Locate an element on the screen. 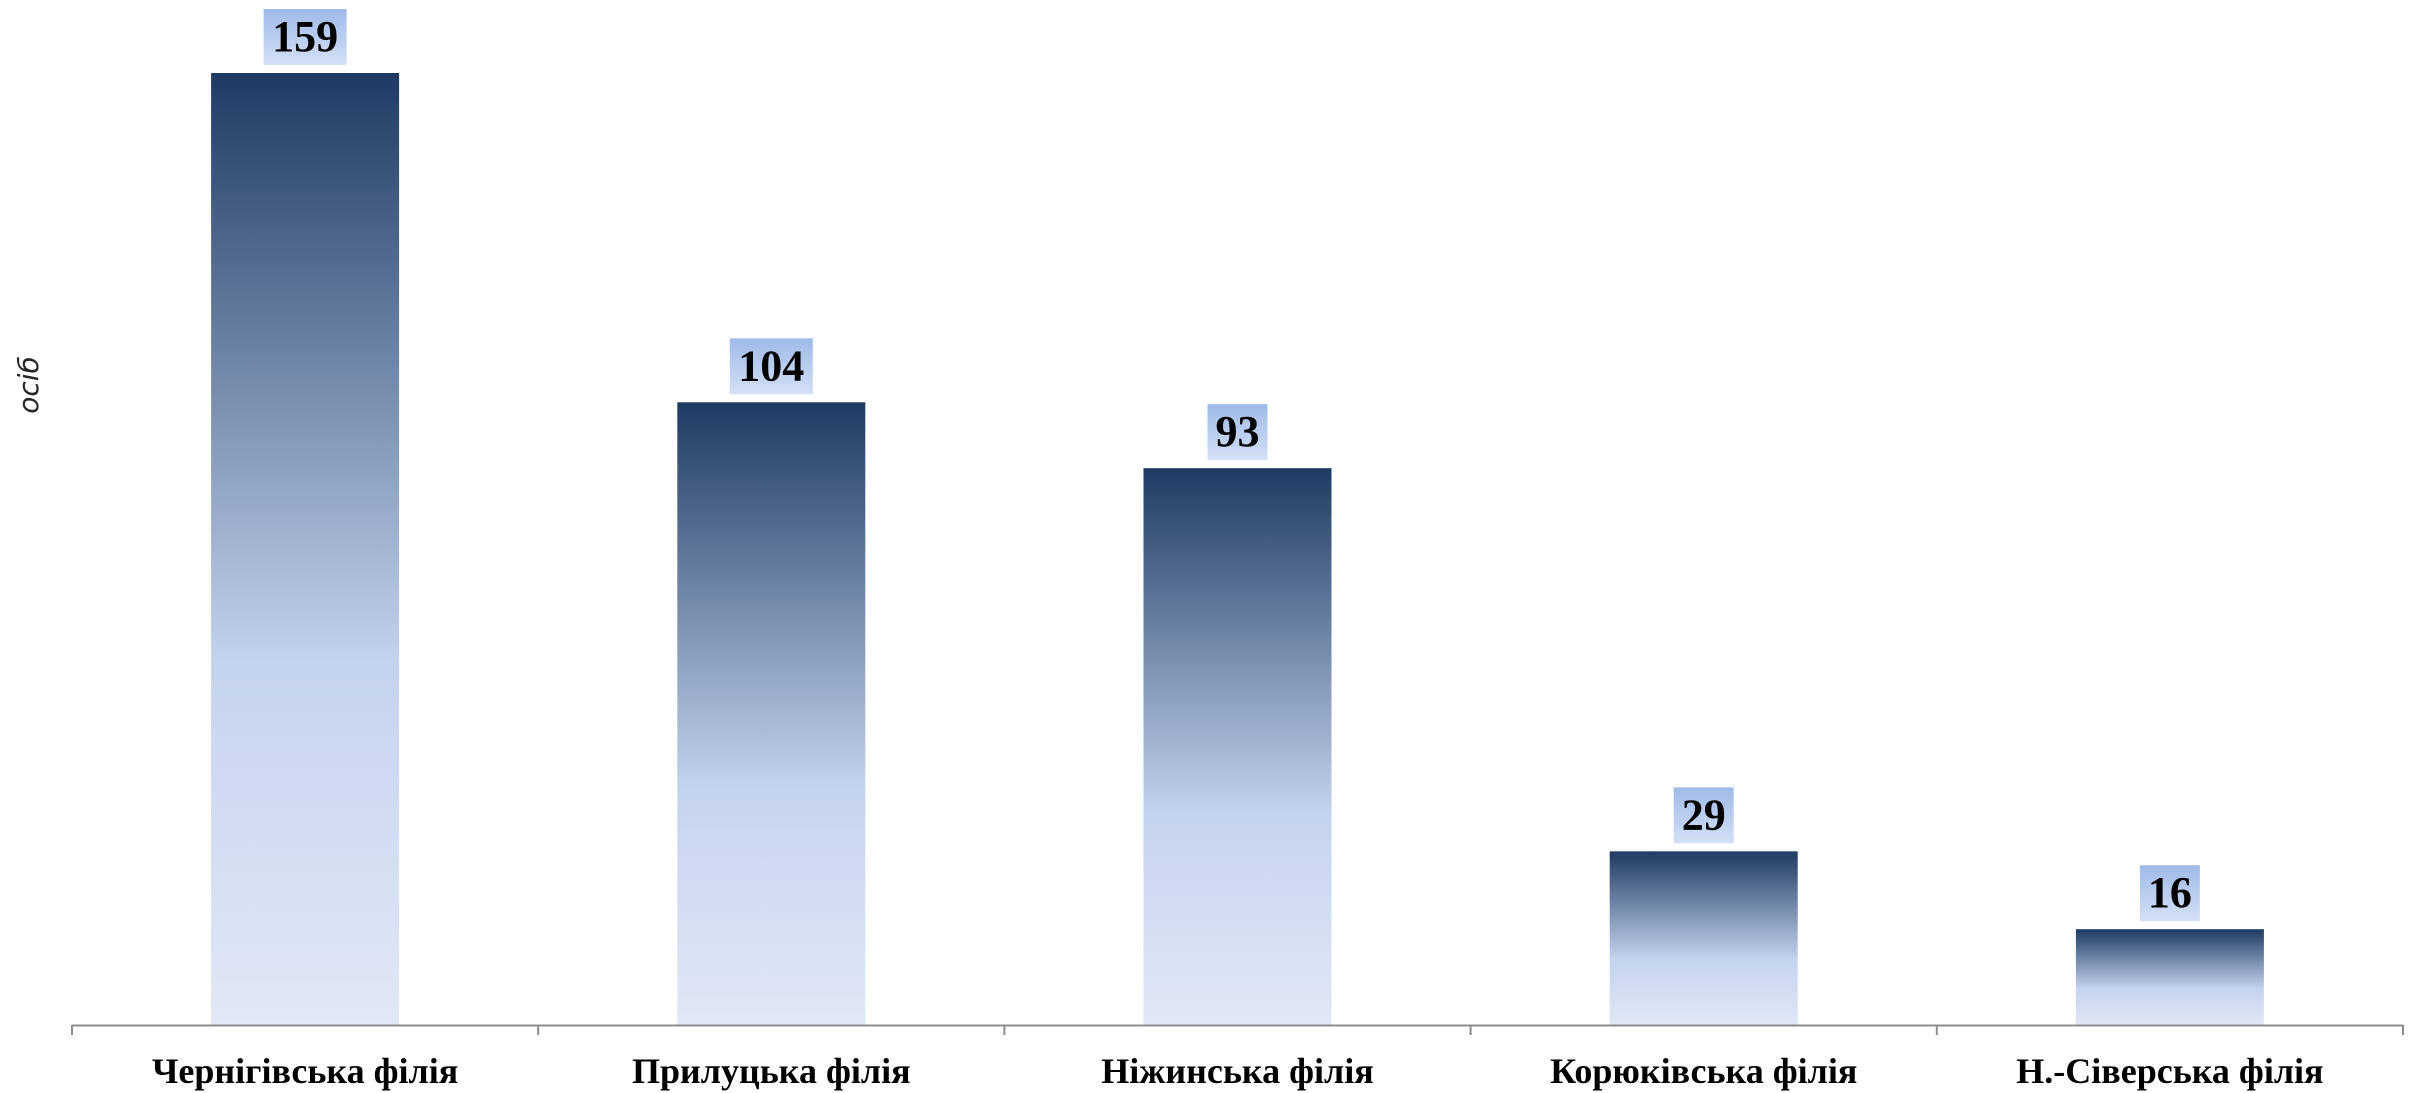  value-label-1: 159 is located at coordinates (305, 36).